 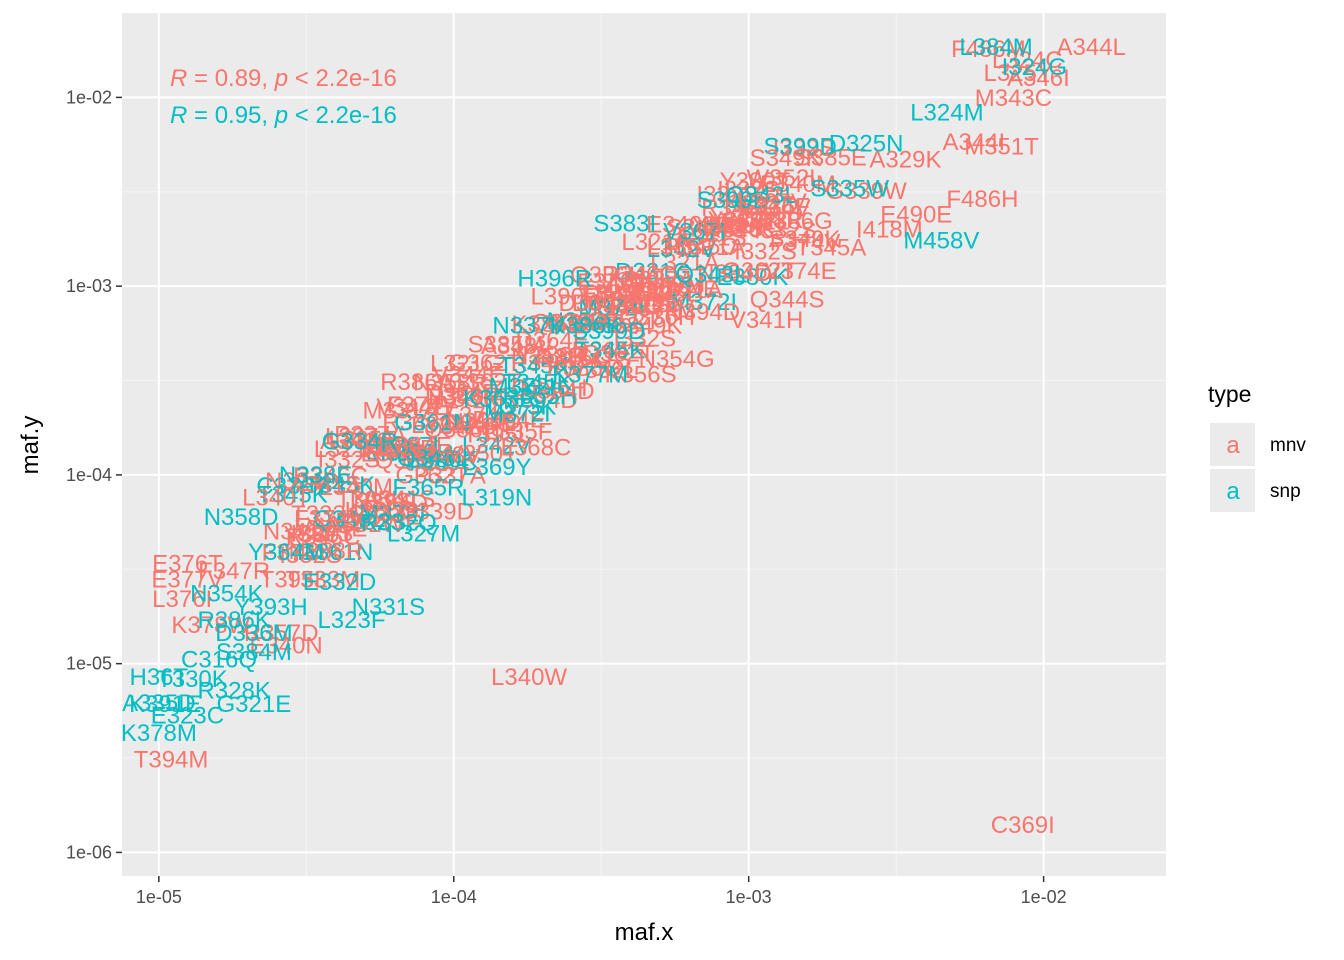 I want to click on cluster-label: Y380T, so click(x=755, y=181).